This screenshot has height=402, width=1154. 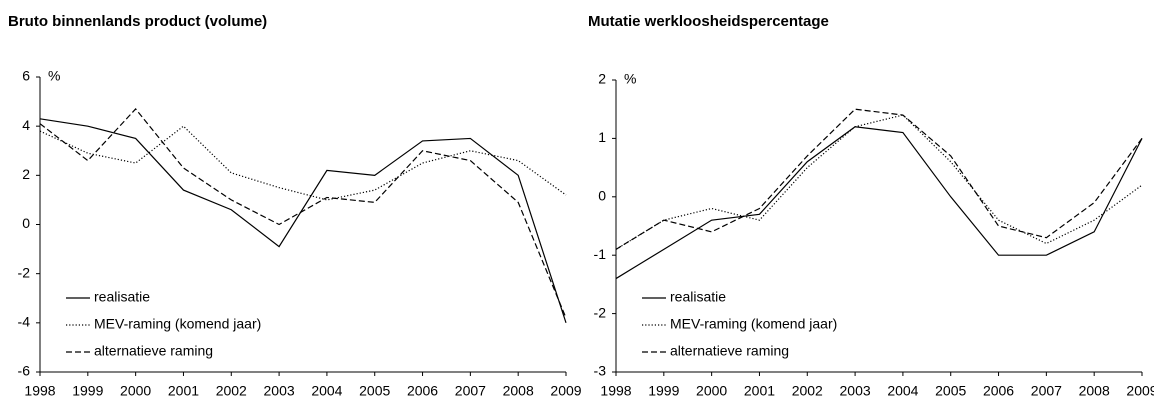 What do you see at coordinates (26, 125) in the screenshot?
I see `y-tick-label: 4` at bounding box center [26, 125].